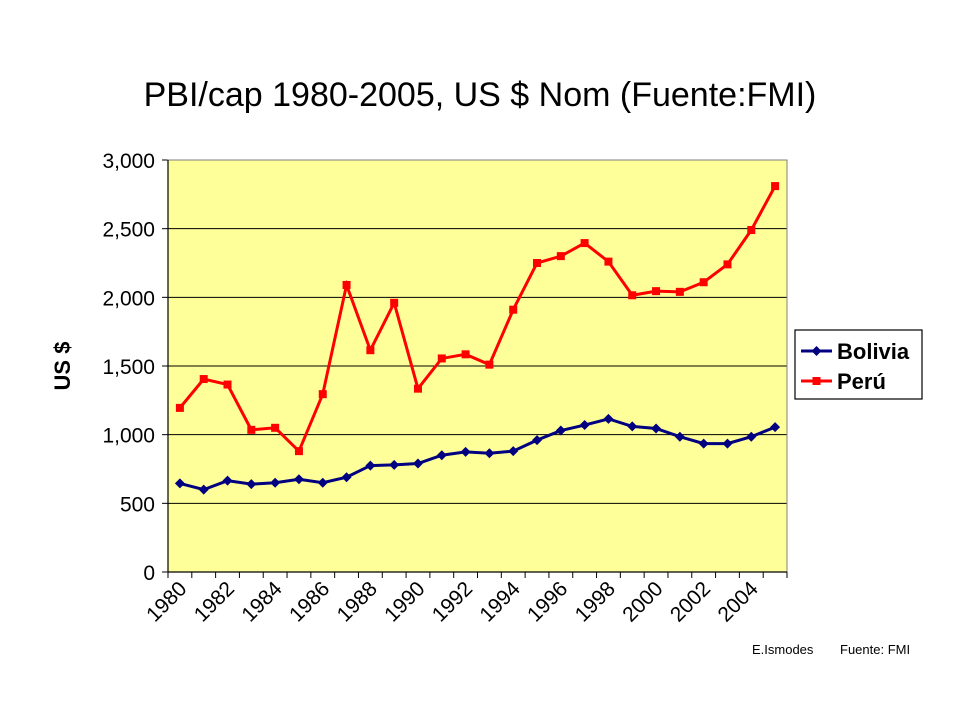  Describe the element at coordinates (404, 601) in the screenshot. I see `x-tick-label: 1990` at that location.